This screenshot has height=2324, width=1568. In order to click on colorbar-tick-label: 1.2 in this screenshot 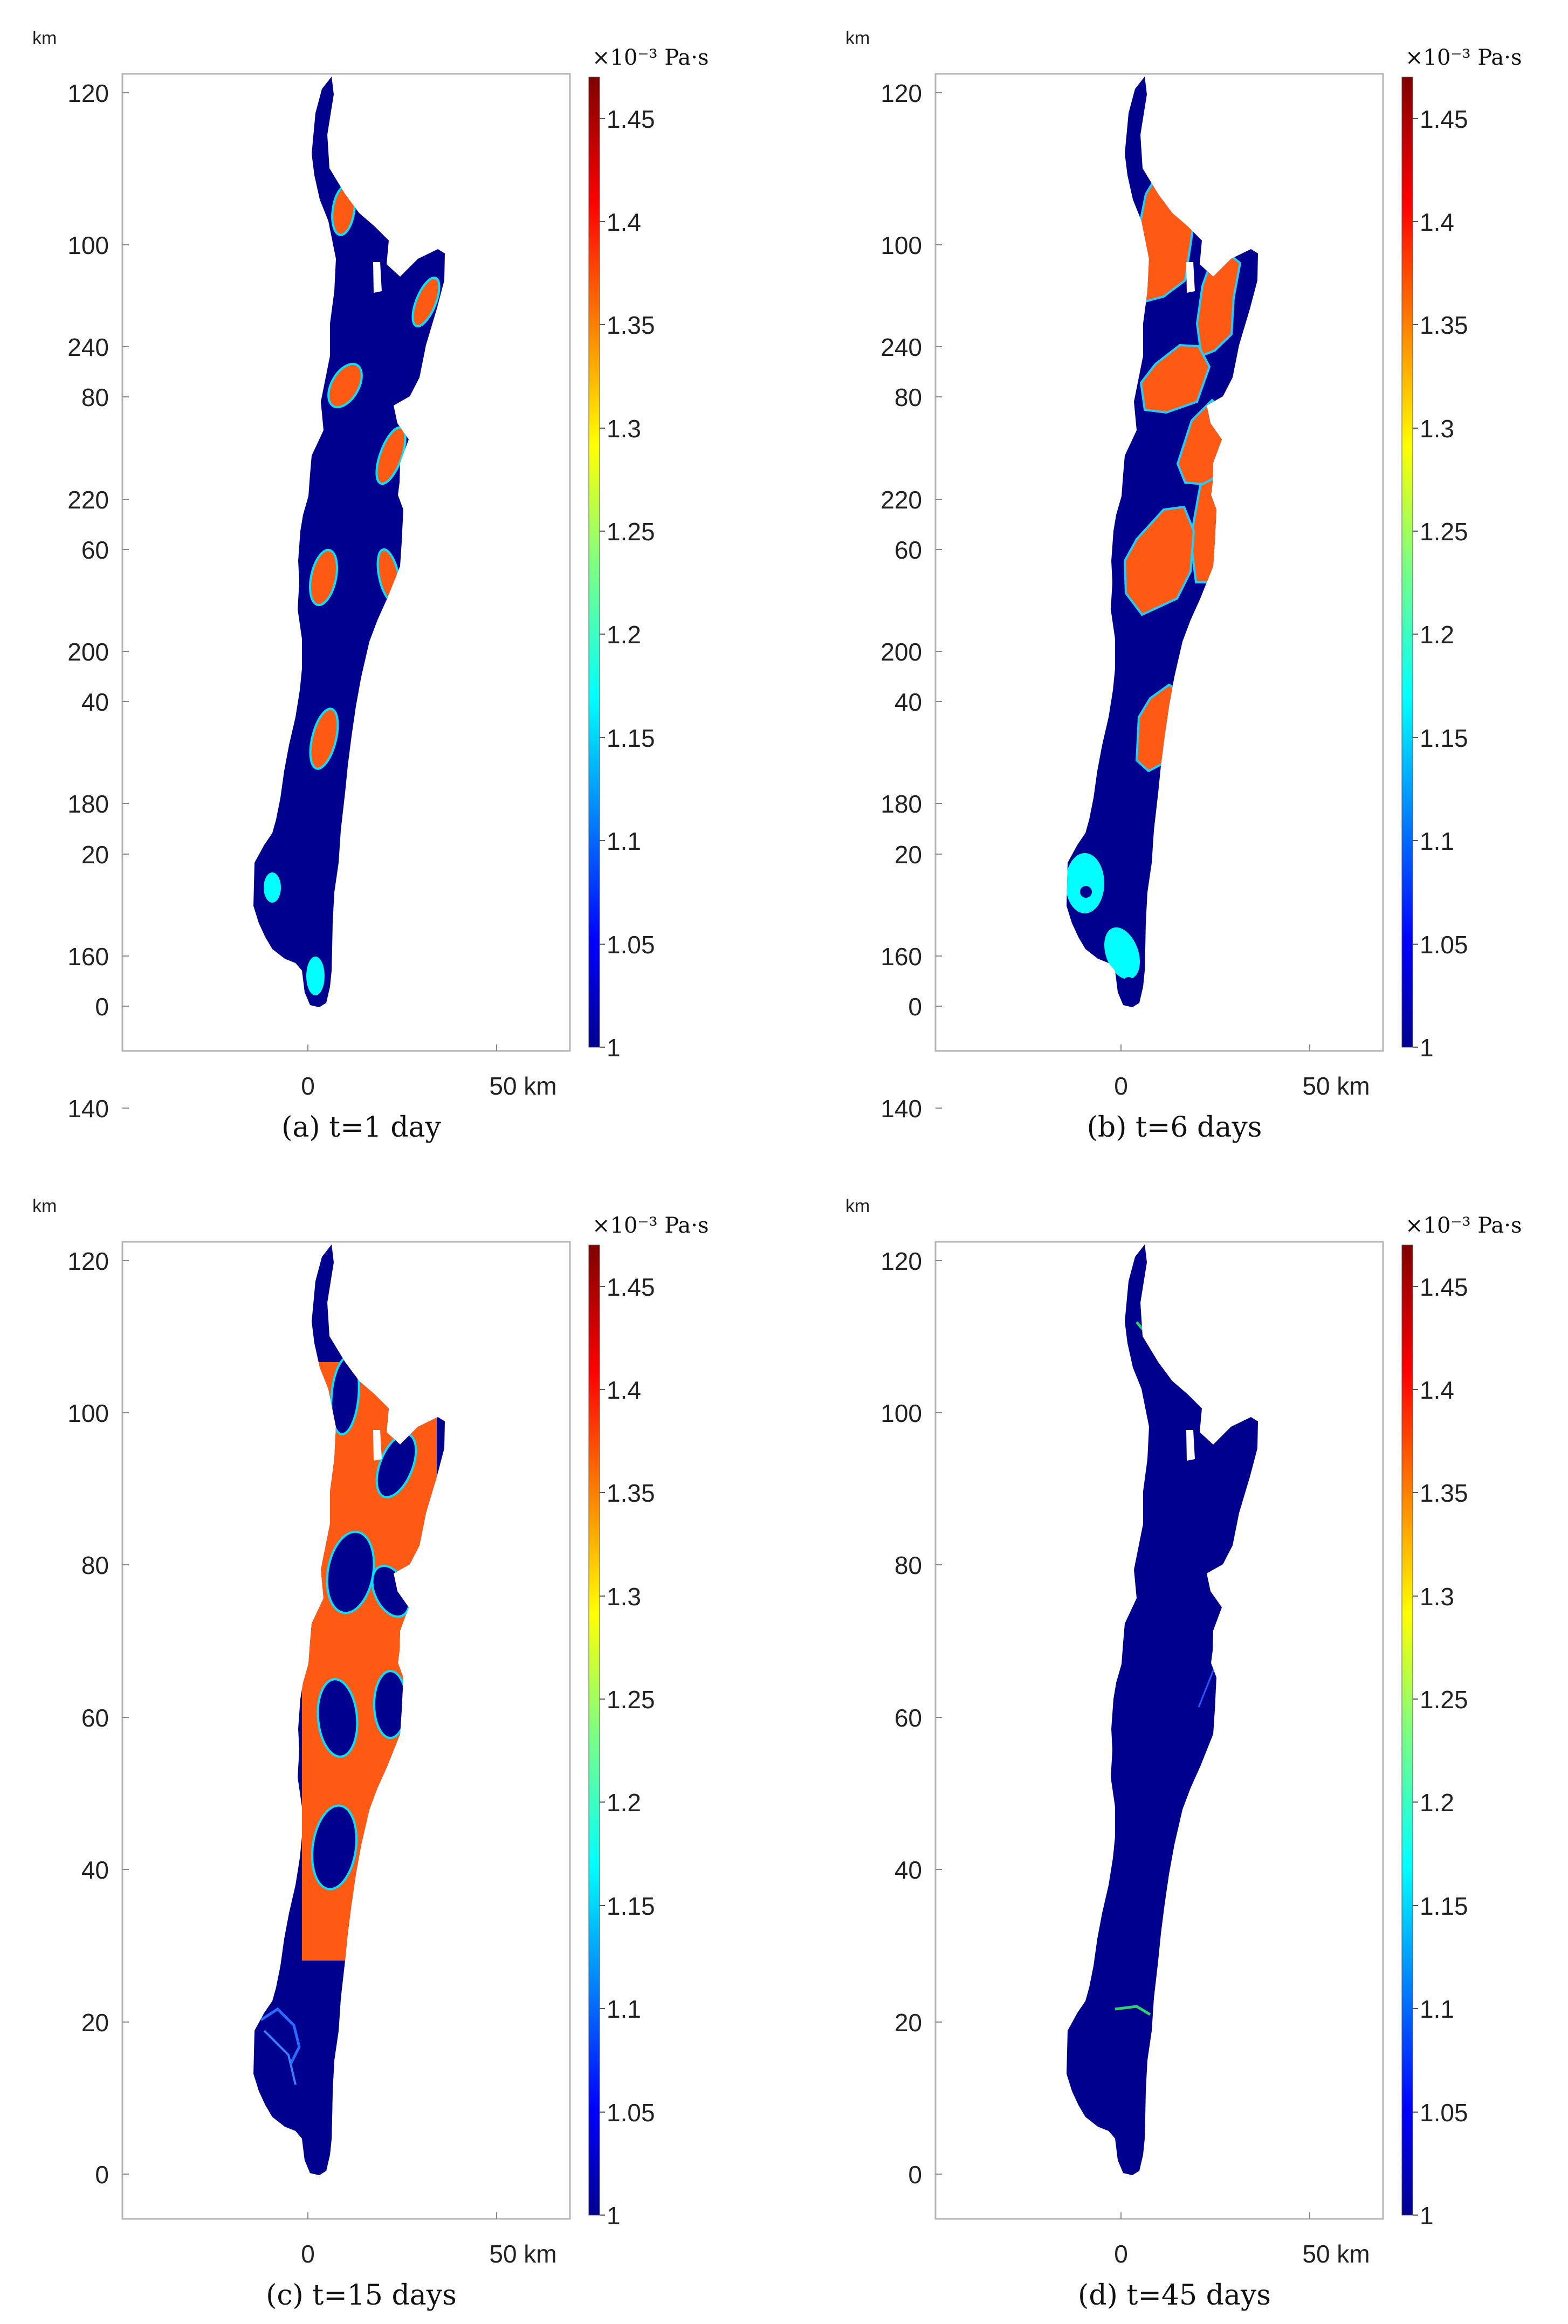, I will do `click(624, 635)`.